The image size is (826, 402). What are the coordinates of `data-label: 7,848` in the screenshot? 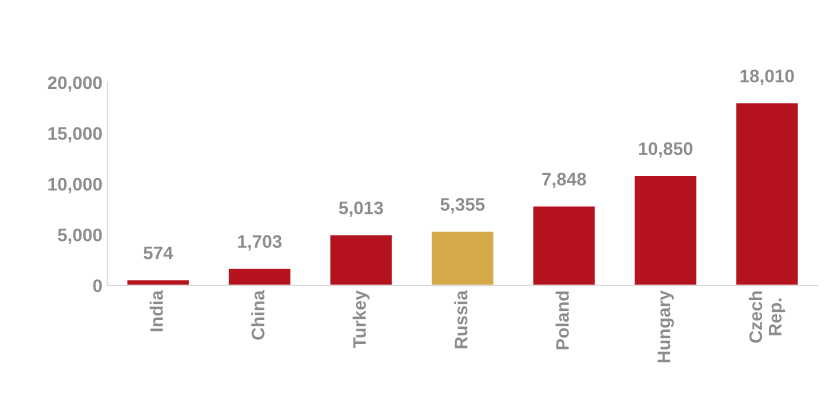 It's located at (564, 180).